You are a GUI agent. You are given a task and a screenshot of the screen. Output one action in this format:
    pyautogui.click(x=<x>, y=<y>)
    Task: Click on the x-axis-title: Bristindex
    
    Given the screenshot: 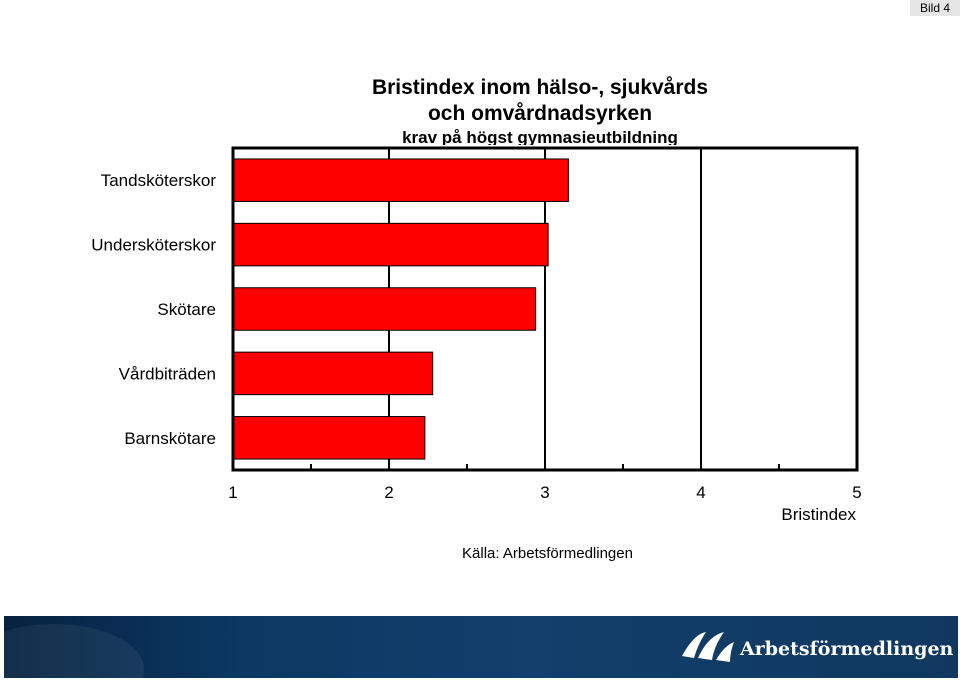 What is the action you would take?
    pyautogui.click(x=818, y=514)
    